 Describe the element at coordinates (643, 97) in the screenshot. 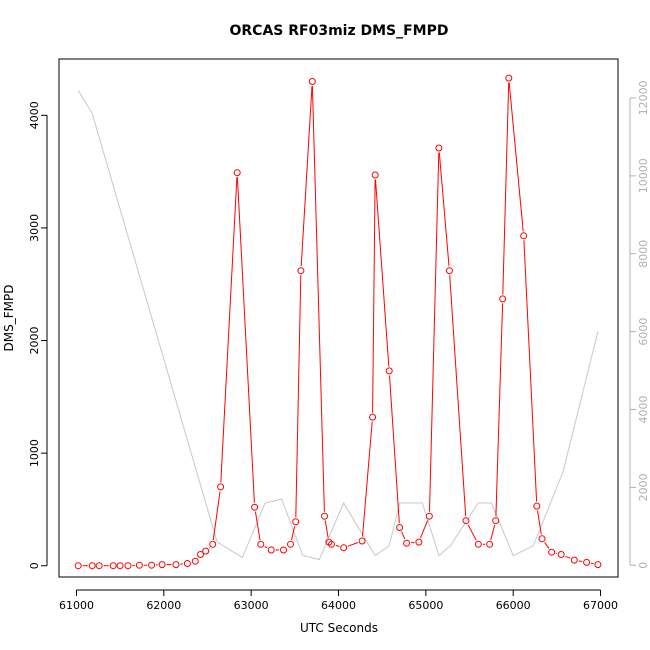

I see `y2-tick-label: 12000` at that location.